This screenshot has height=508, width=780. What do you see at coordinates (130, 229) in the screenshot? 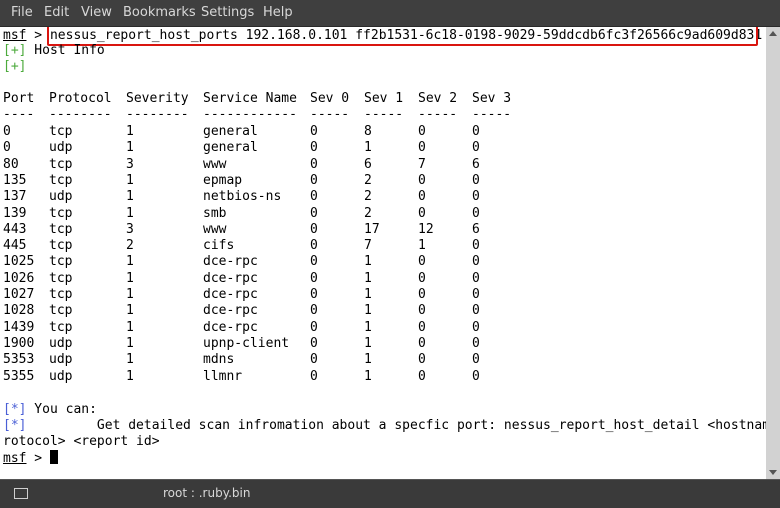
I see `cell-severity: 3` at bounding box center [130, 229].